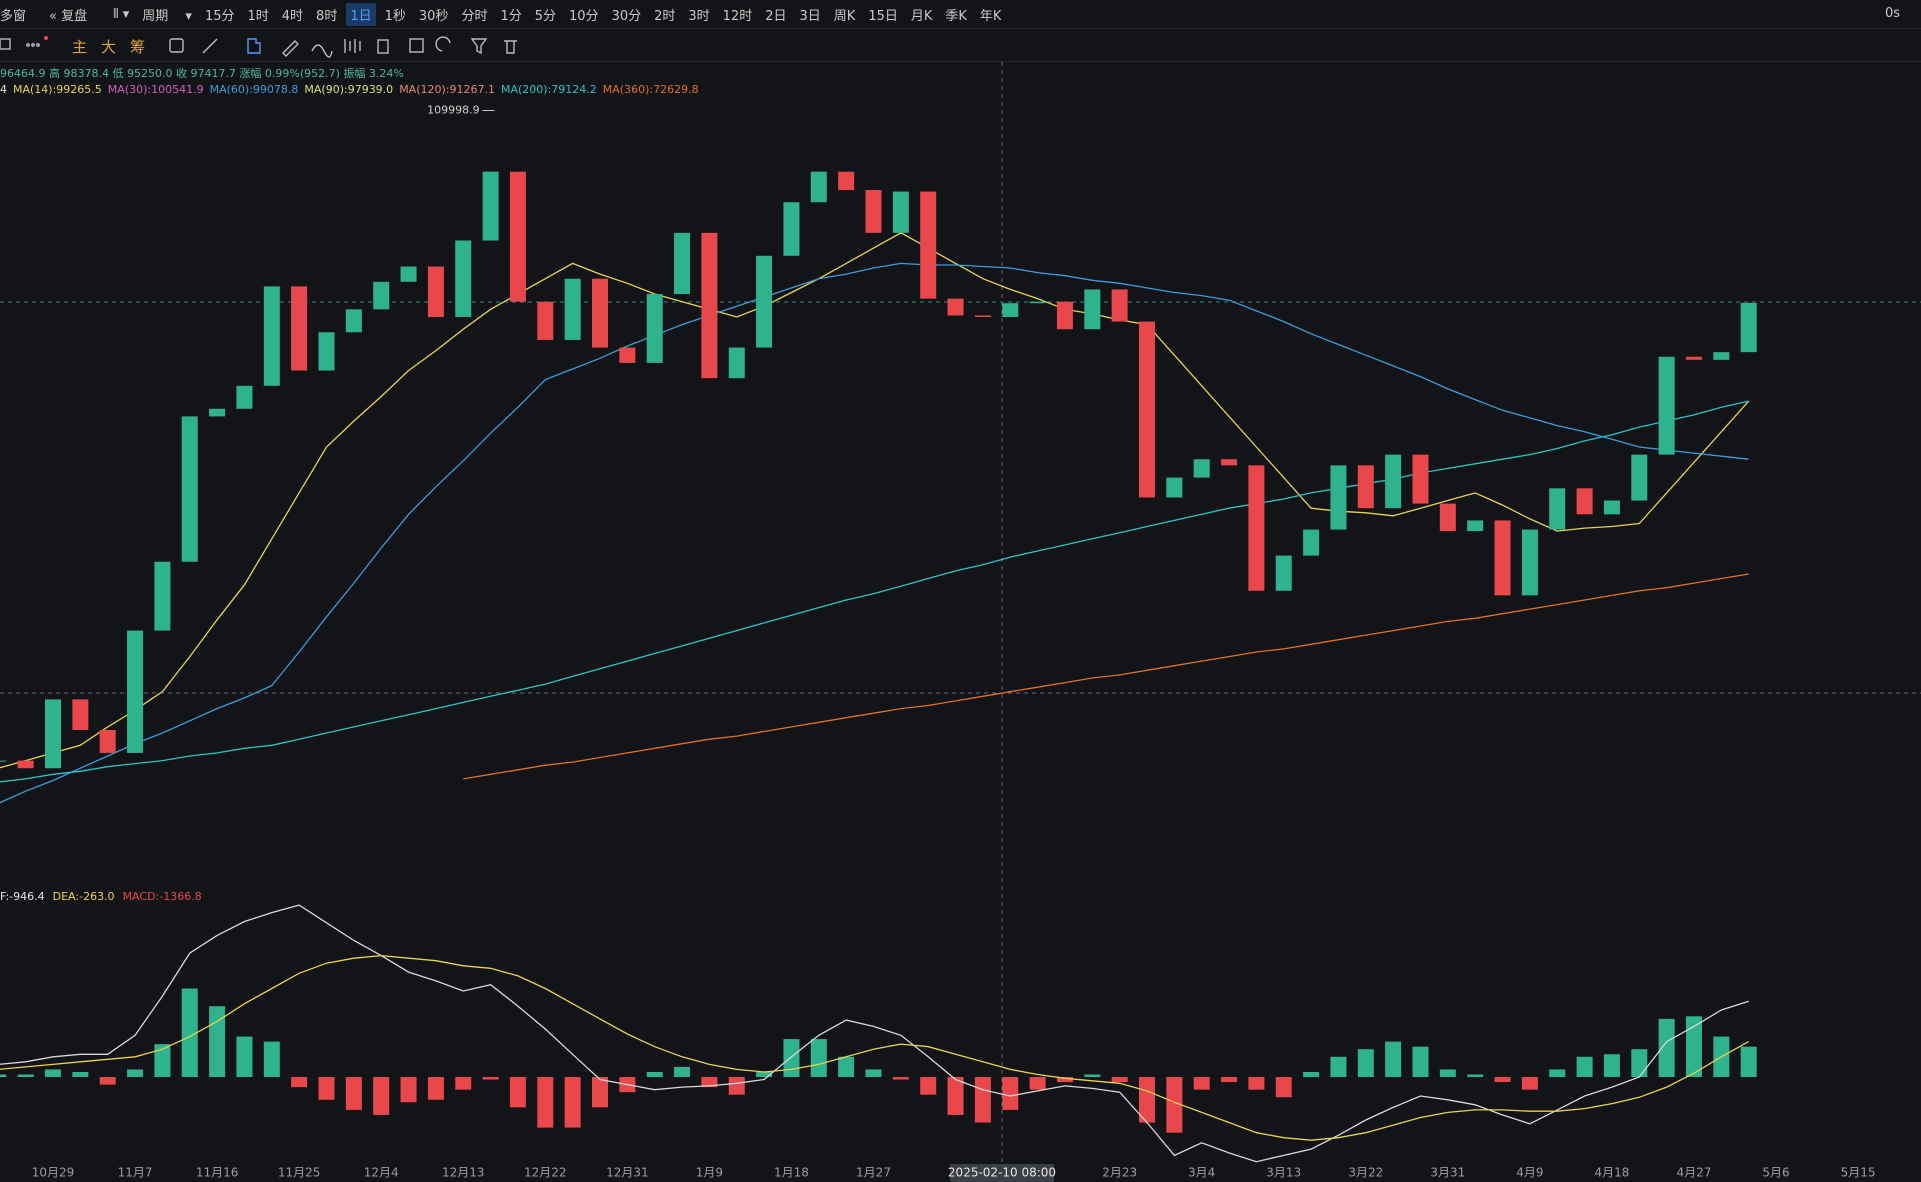 Image resolution: width=1921 pixels, height=1182 pixels. I want to click on period-button-selected: 1日, so click(361, 14).